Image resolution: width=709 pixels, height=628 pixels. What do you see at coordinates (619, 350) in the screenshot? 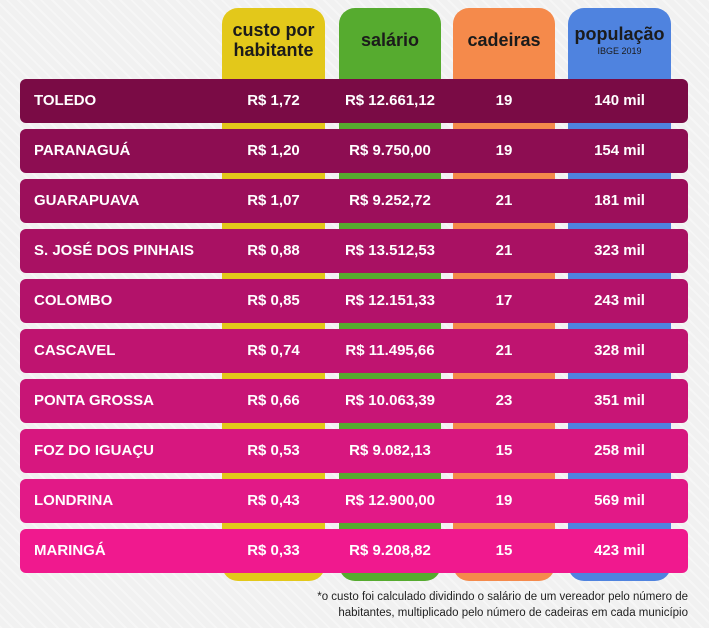
I see `populacao-cell: 328 mil` at bounding box center [619, 350].